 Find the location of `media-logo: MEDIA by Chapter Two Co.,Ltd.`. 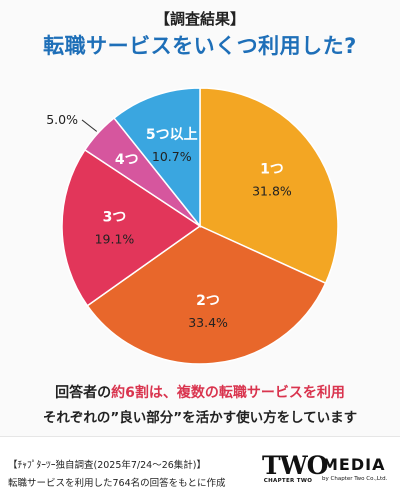

media-logo: MEDIA by Chapter Two Co.,Ltd. is located at coordinates (355, 469).